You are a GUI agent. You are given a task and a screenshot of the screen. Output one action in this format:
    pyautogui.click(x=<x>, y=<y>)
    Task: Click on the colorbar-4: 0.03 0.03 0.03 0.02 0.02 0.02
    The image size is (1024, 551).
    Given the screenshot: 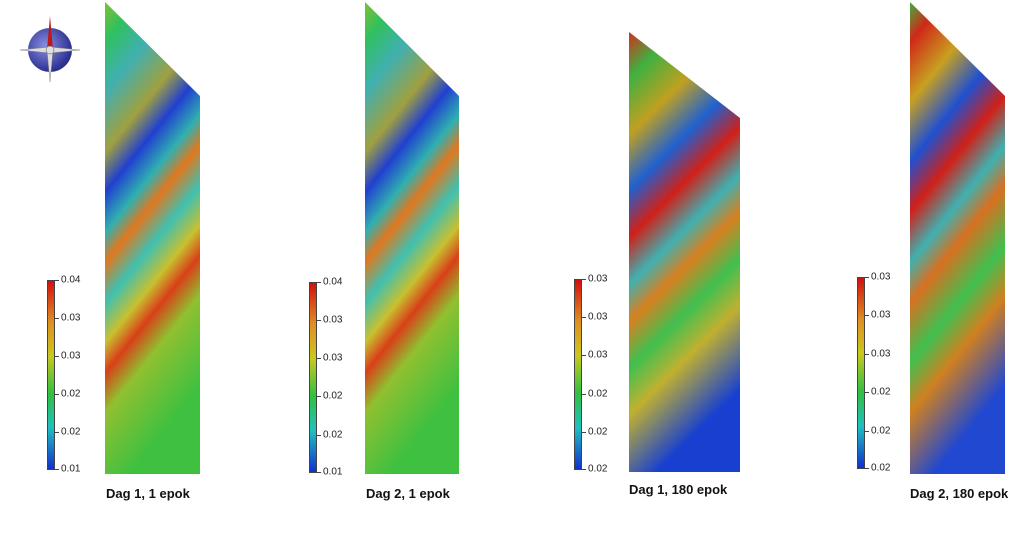 What is the action you would take?
    pyautogui.click(x=887, y=373)
    